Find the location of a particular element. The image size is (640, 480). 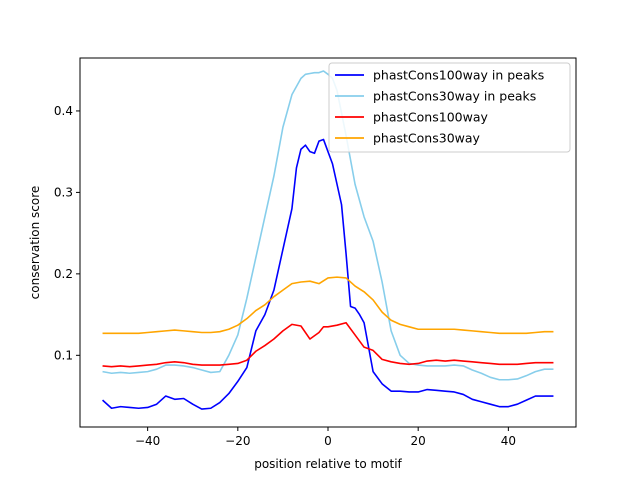

y-axis-label: conservation score is located at coordinates (35, 243).